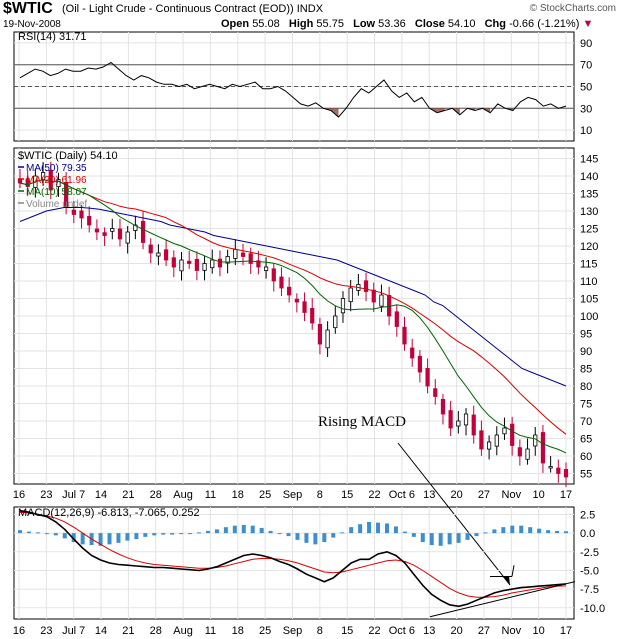 The width and height of the screenshot is (620, 639). What do you see at coordinates (506, 580) in the screenshot?
I see `annotation-arrow-head` at bounding box center [506, 580].